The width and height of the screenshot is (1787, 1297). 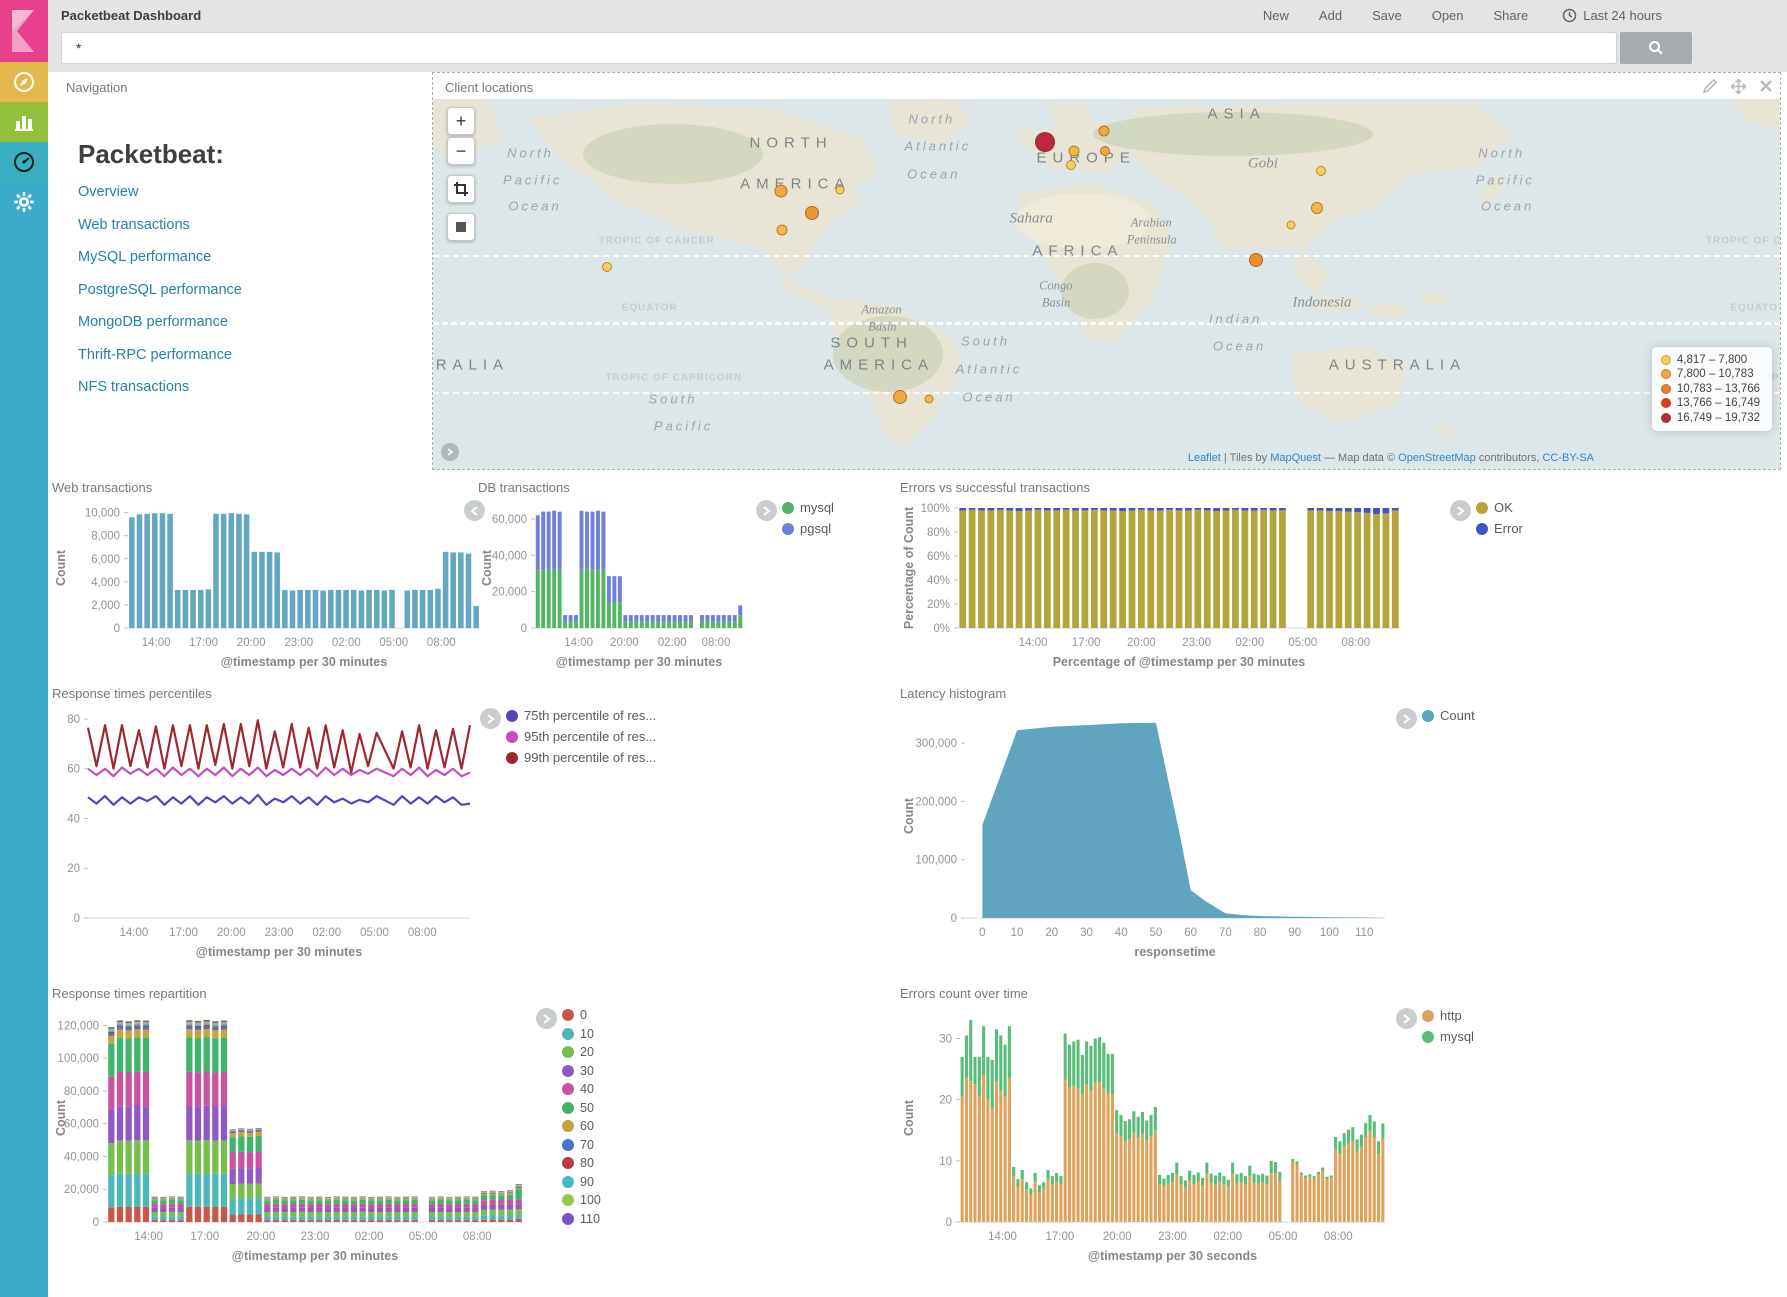 I want to click on map-label: Basin, so click(x=1056, y=302).